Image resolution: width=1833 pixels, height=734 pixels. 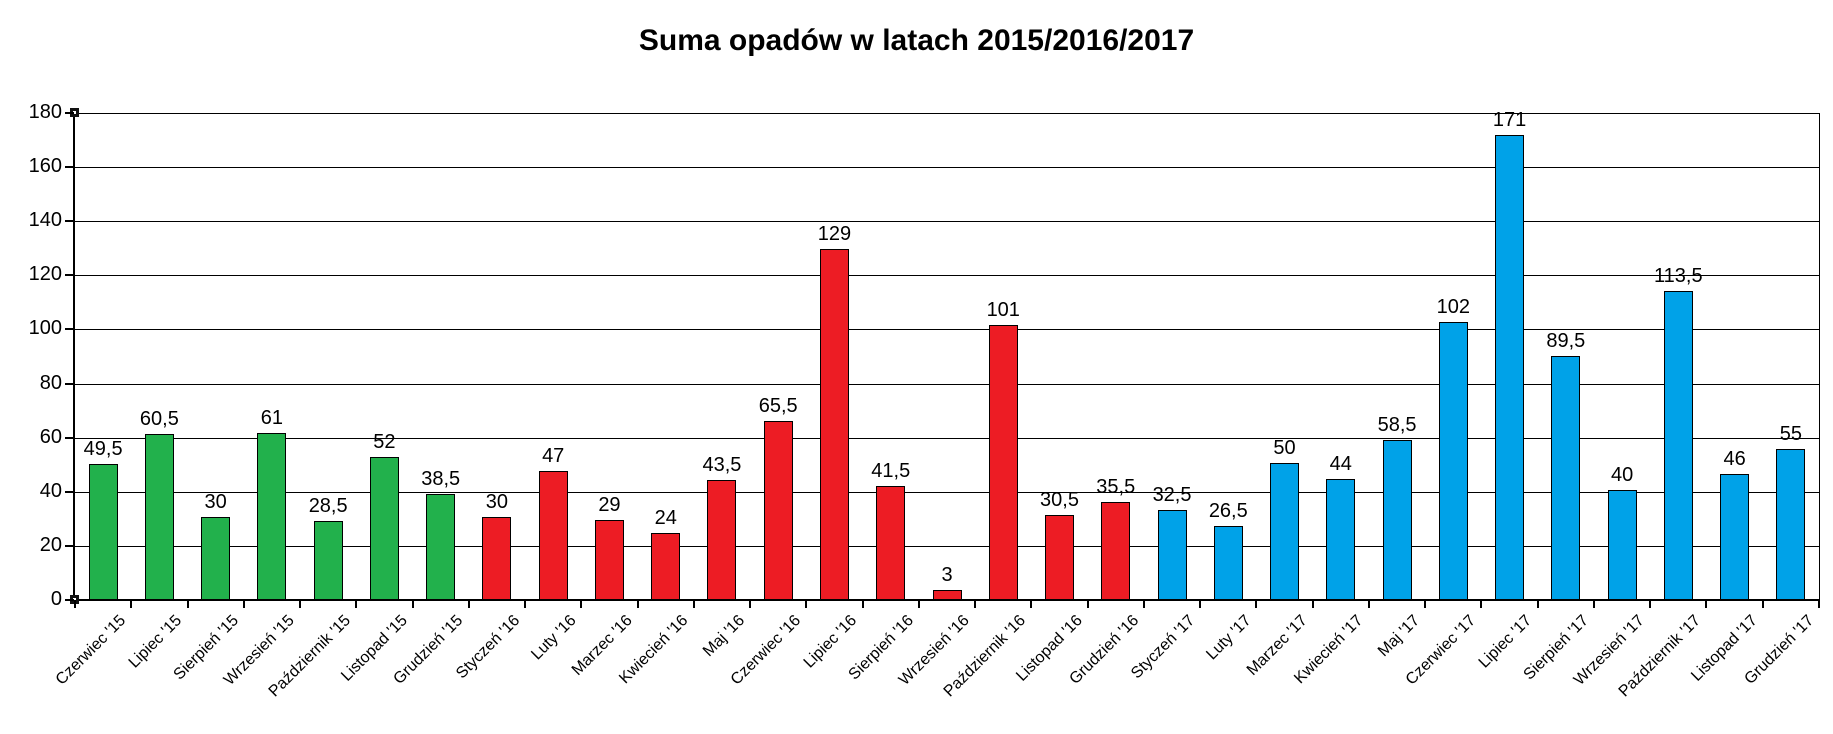 I want to click on bar-value-label: 40, so click(x=1622, y=474).